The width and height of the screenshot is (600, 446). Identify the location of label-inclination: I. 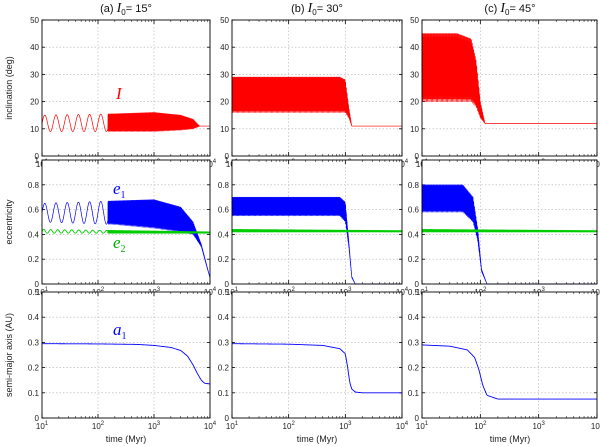
(119, 93).